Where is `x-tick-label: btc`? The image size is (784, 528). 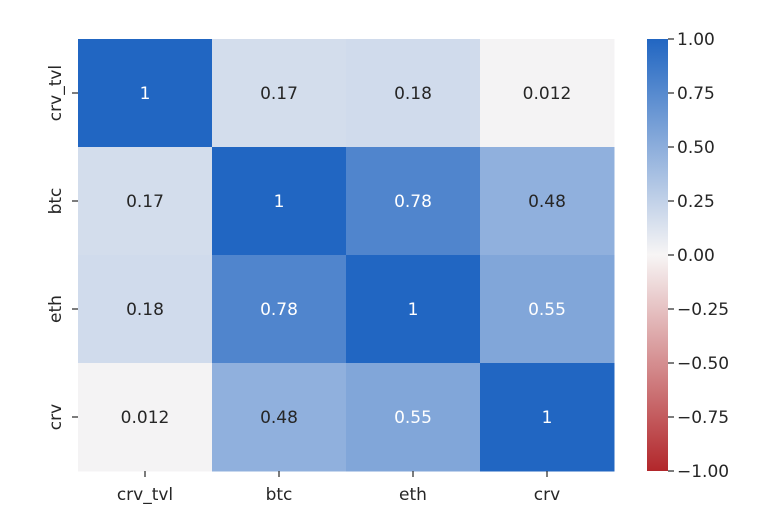 x-tick-label: btc is located at coordinates (279, 495).